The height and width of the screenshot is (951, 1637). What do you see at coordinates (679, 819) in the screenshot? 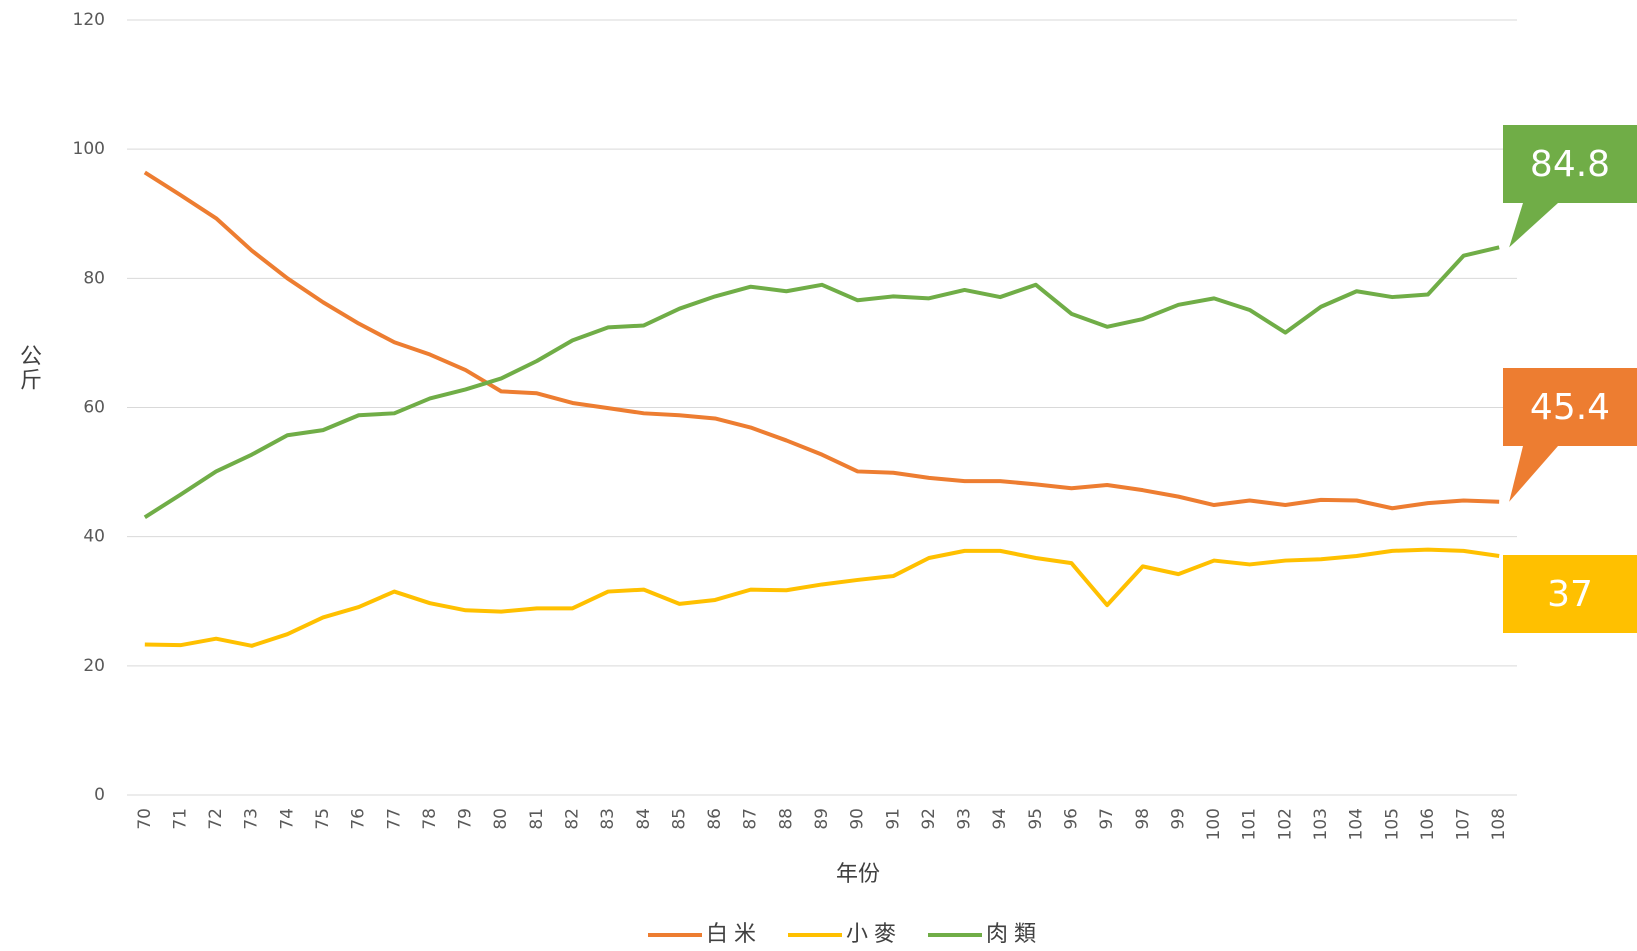
I see `x-tick-label: 85` at bounding box center [679, 819].